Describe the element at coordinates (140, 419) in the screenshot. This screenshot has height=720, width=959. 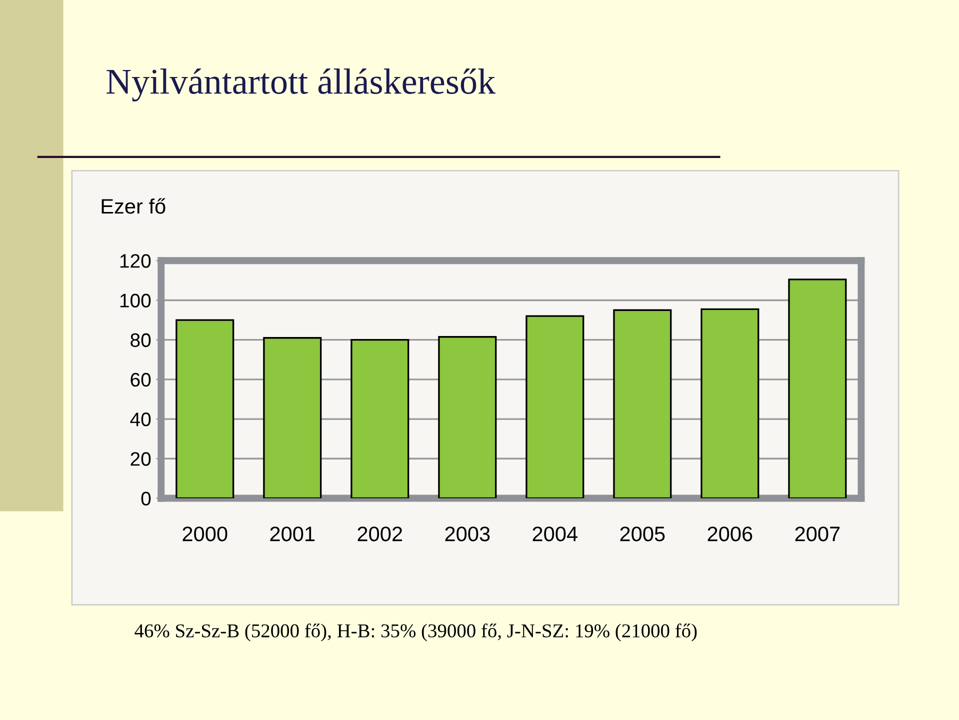
I see `y-tick-label: 40` at that location.